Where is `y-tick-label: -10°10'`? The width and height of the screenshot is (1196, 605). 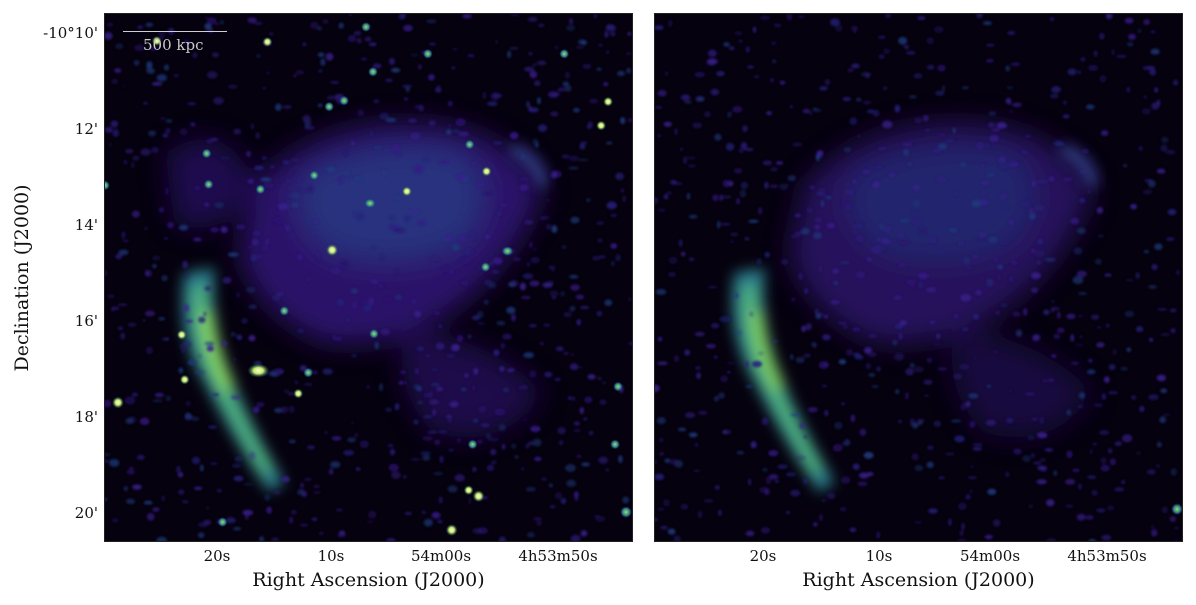 y-tick-label: -10°10' is located at coordinates (70, 33).